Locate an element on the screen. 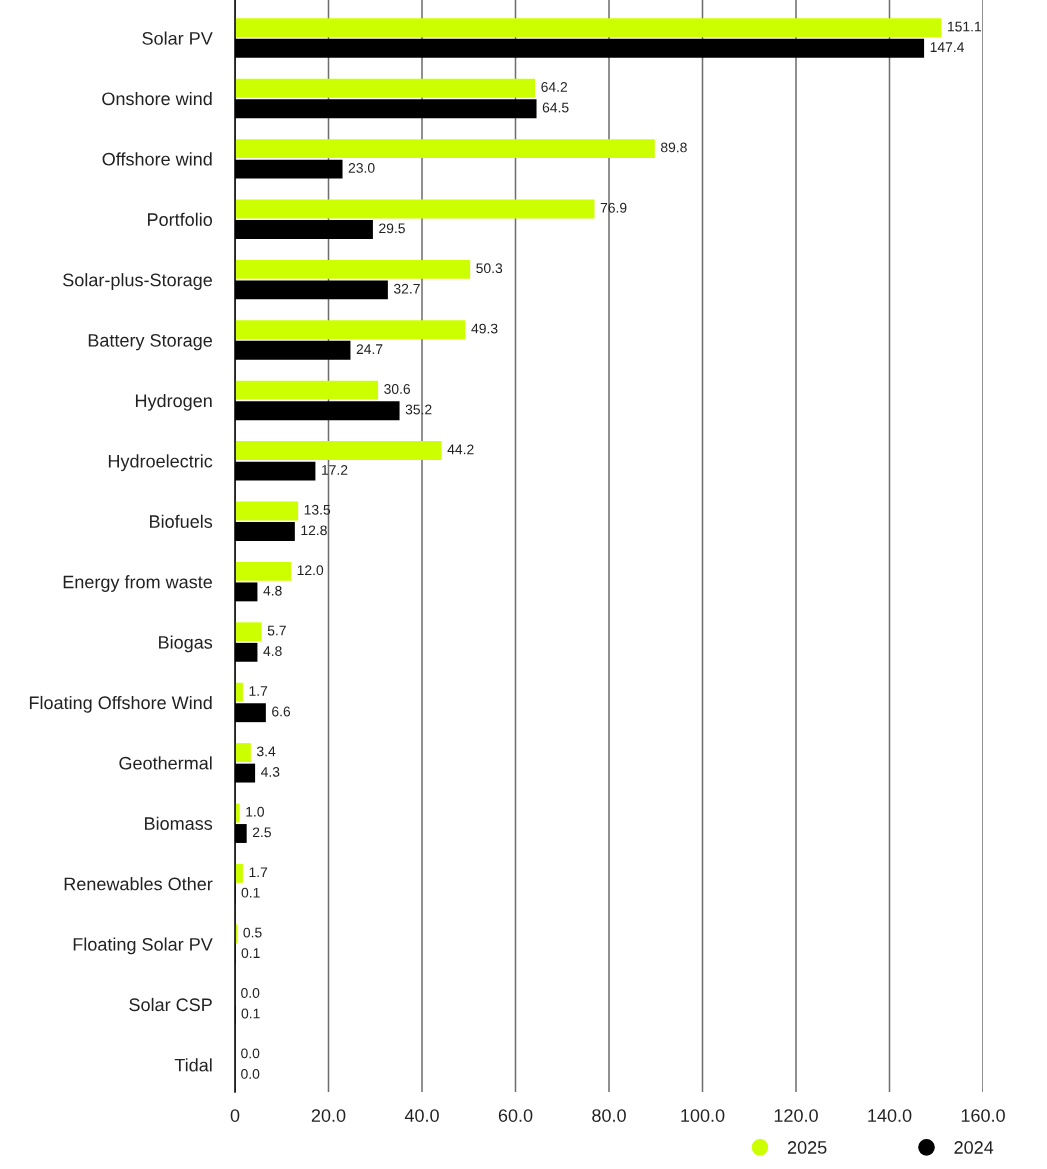  y-tick-label: Onshore wind is located at coordinates (157, 98).